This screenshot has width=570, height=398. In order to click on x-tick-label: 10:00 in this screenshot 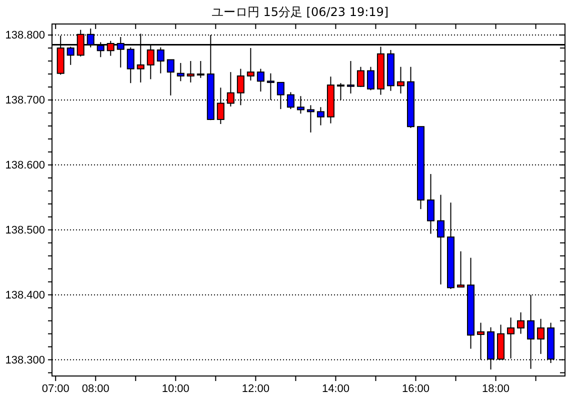, I will do `click(176, 388)`.